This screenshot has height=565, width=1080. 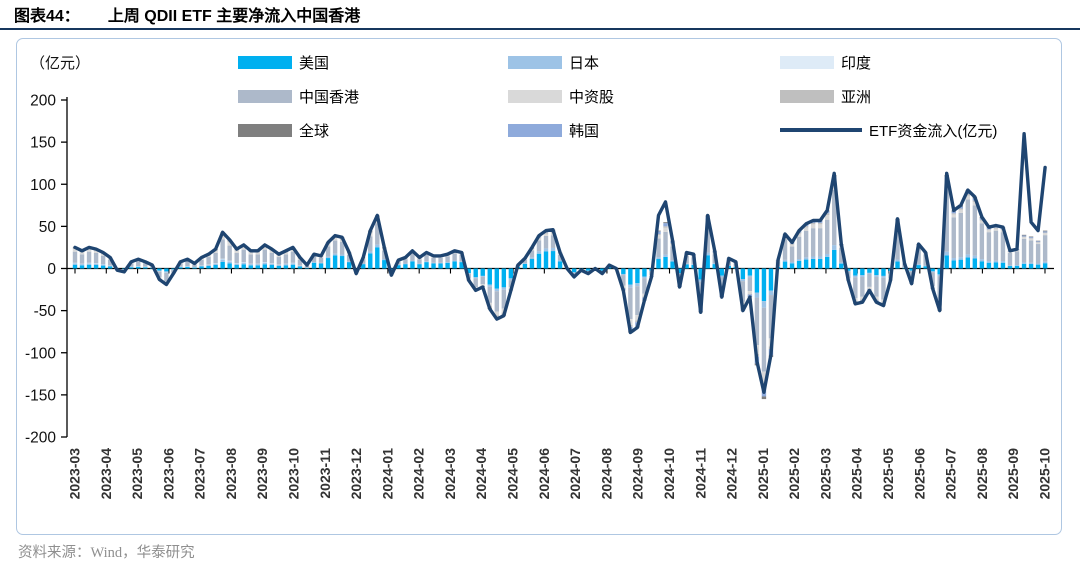 What do you see at coordinates (933, 131) in the screenshot?
I see `legend-label-flow: ETF资金流入(亿元)` at bounding box center [933, 131].